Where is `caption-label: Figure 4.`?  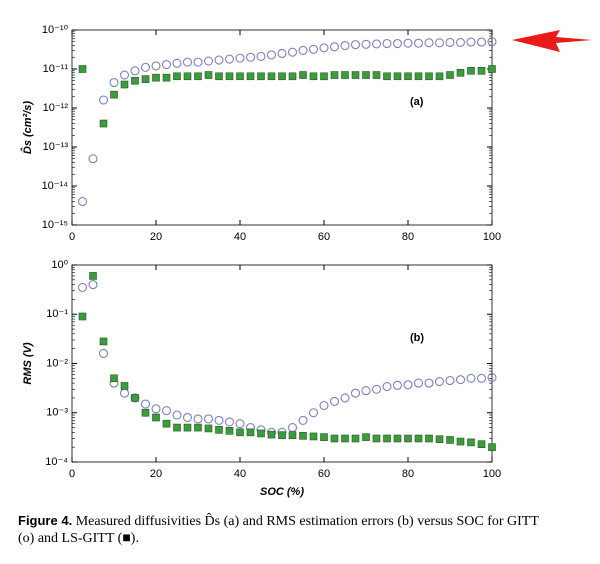
caption-label: Figure 4. is located at coordinates (45, 520).